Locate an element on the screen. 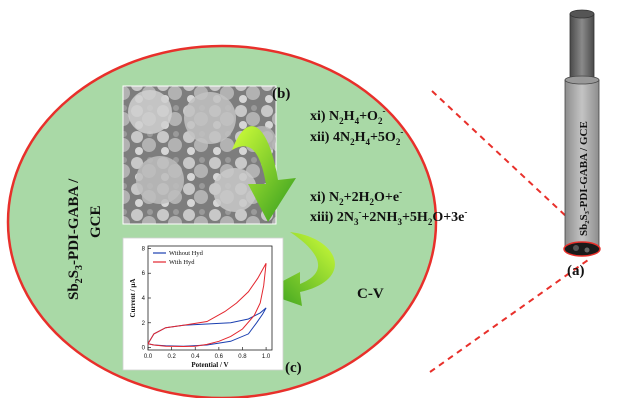  legend-label: With Hyd is located at coordinates (182, 262).